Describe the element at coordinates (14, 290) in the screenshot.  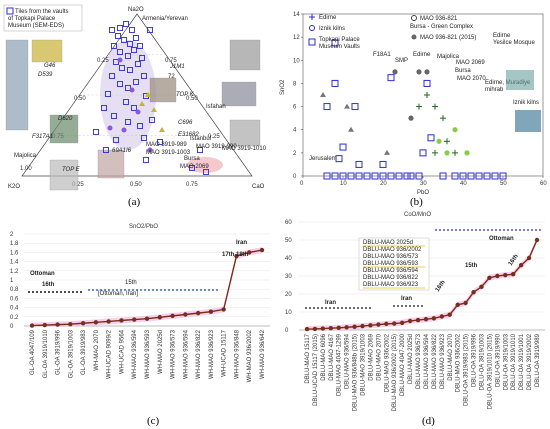
I see `y-tick-label: 0.8` at that location.